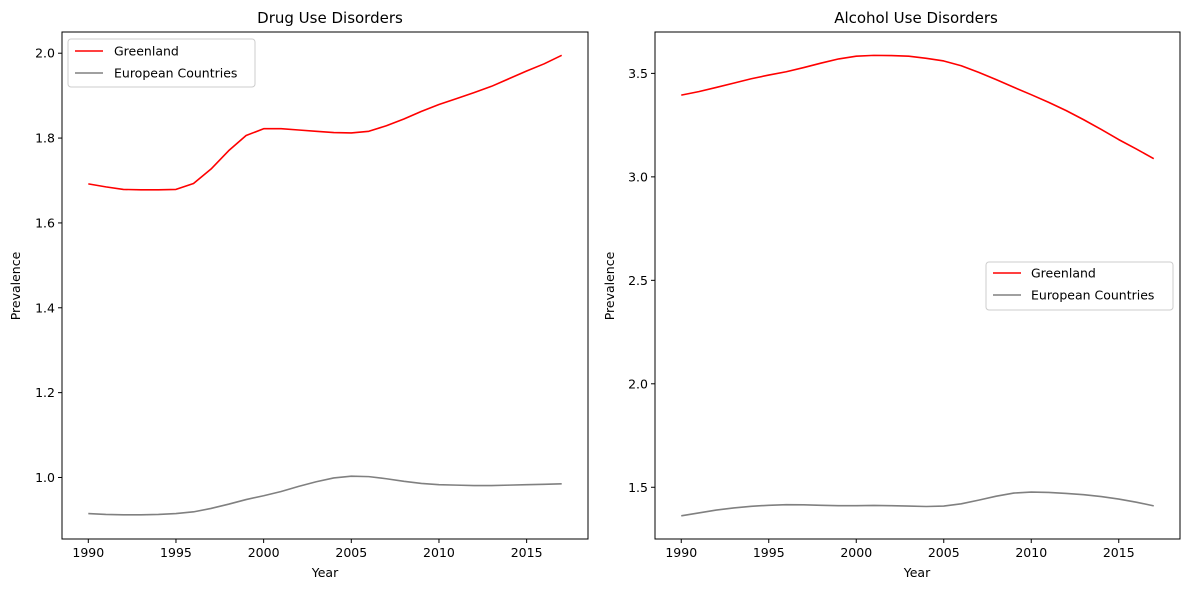 The height and width of the screenshot is (590, 1189). Describe the element at coordinates (916, 18) in the screenshot. I see `chart-title: Alcohol Use Disorders` at that location.